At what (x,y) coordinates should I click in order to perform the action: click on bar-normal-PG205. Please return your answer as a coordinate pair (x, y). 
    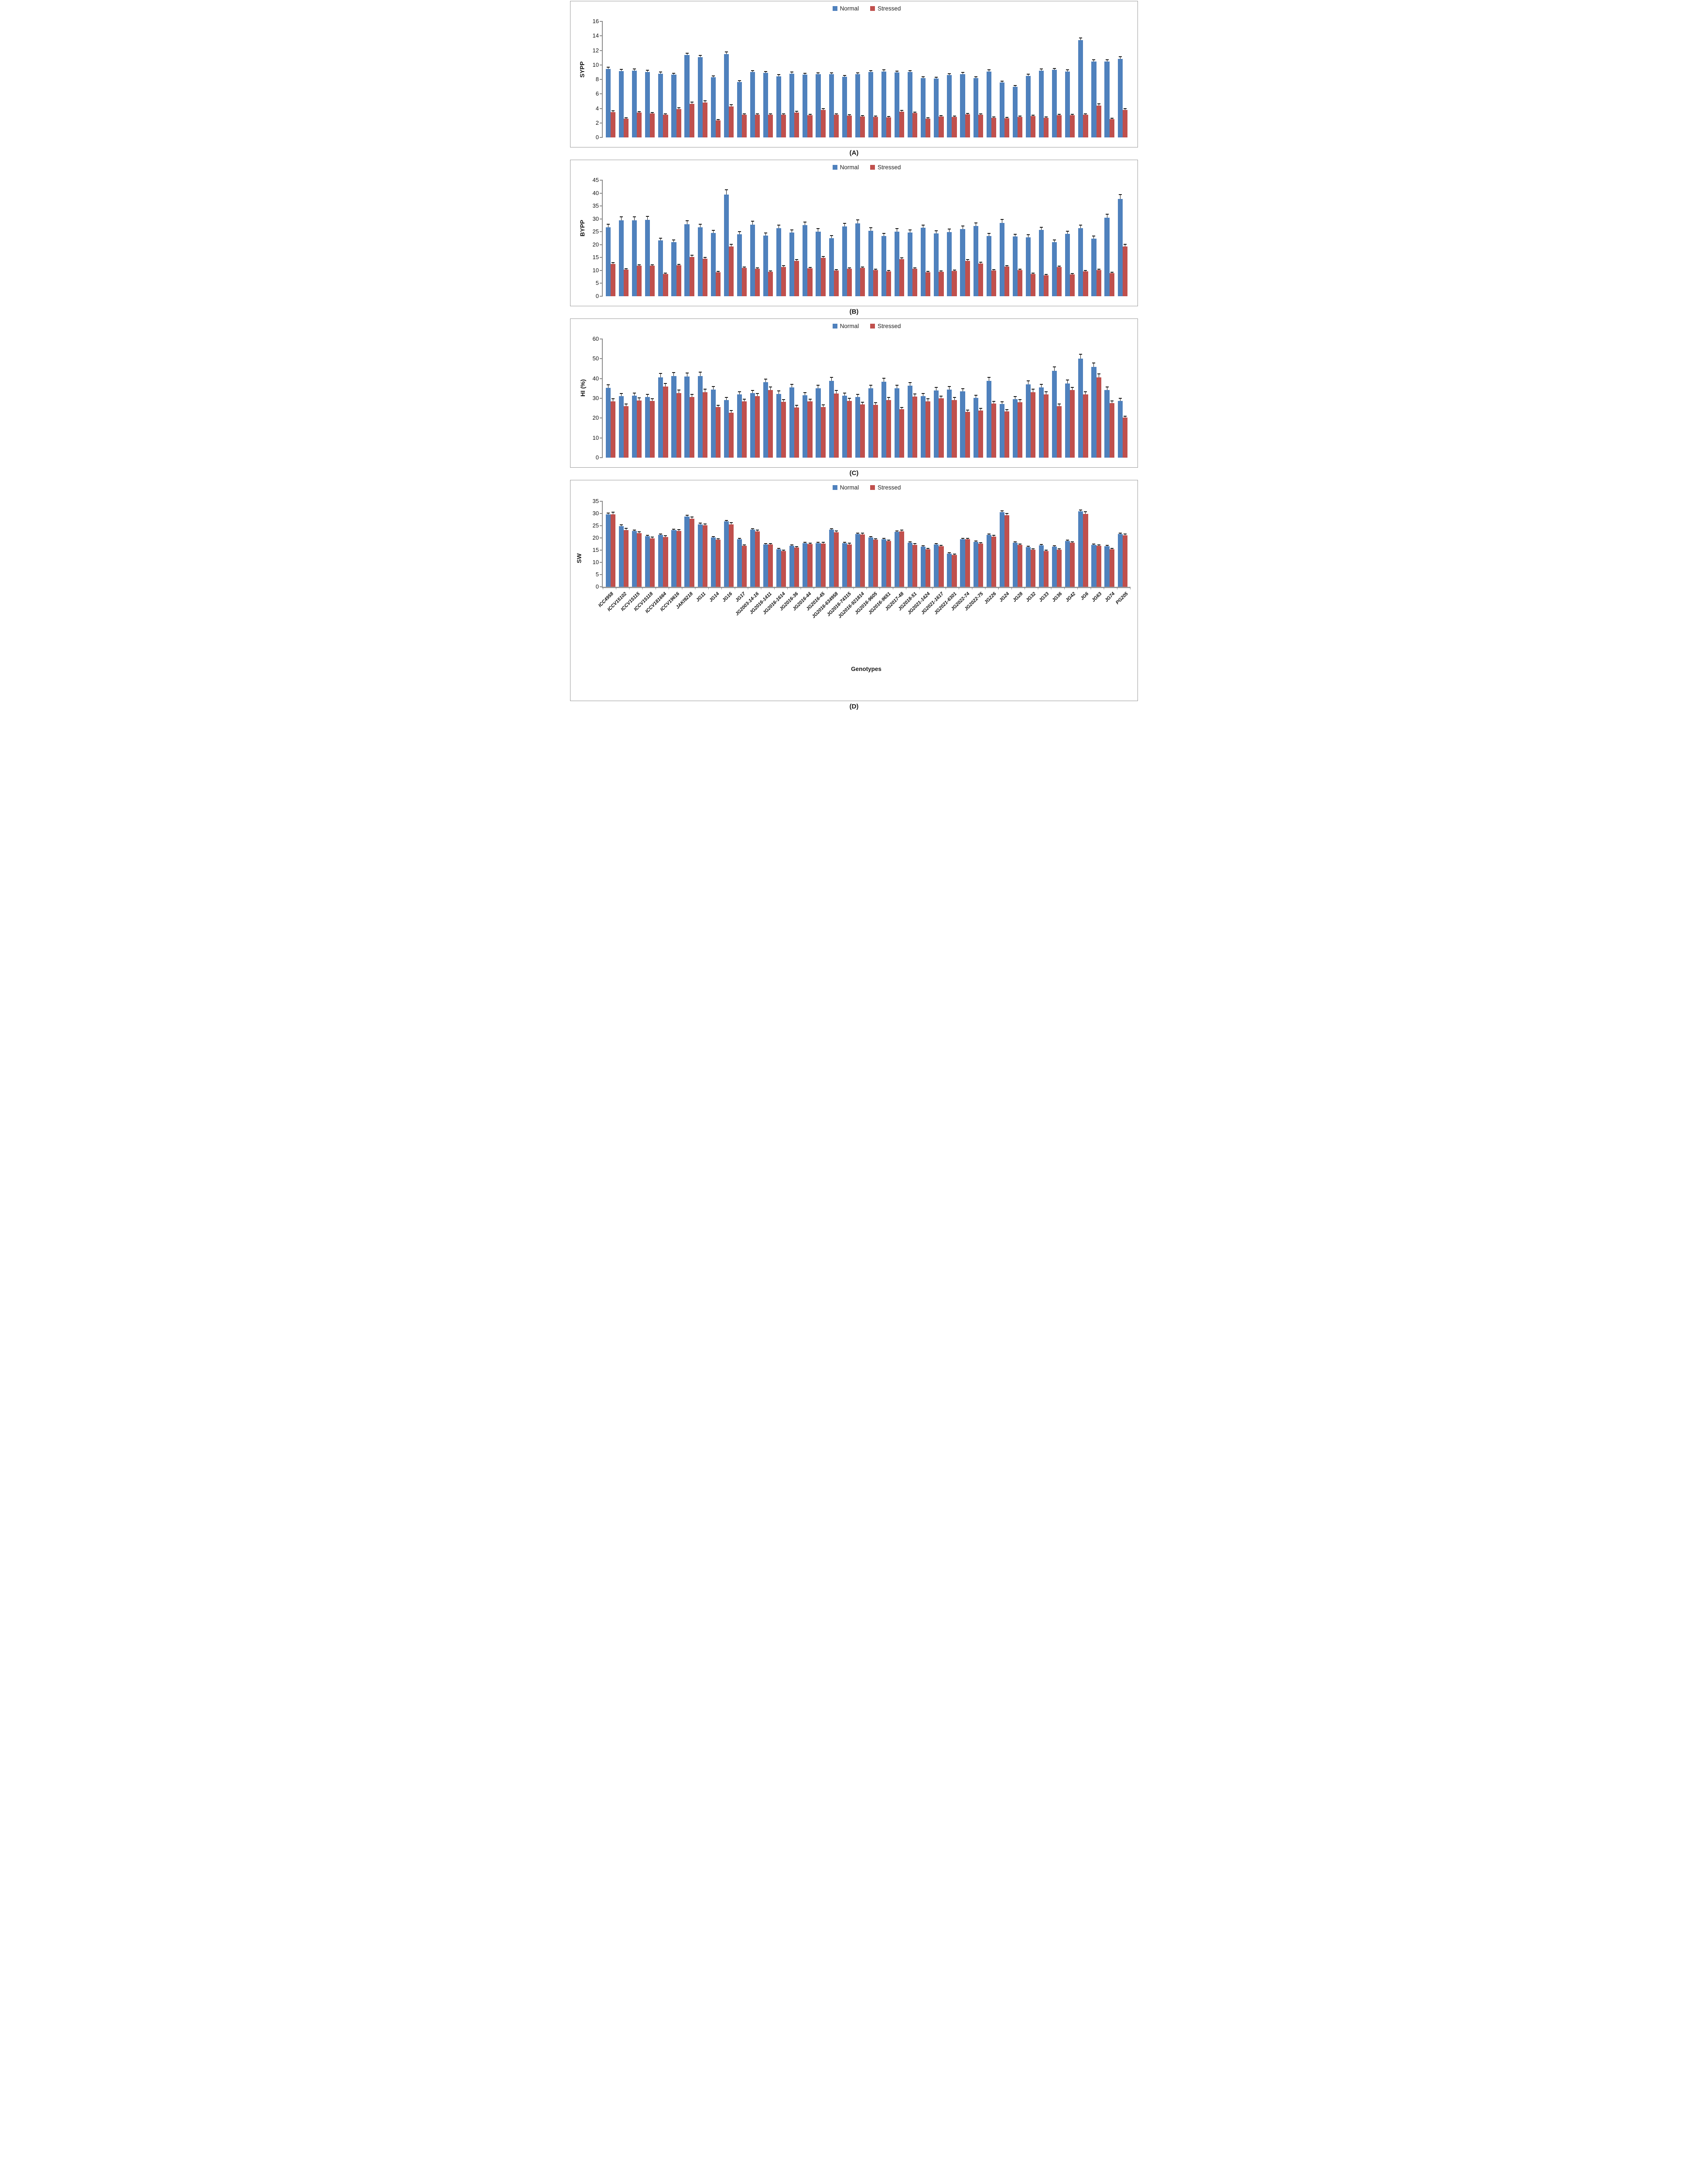
    Looking at the image, I should click on (1120, 428).